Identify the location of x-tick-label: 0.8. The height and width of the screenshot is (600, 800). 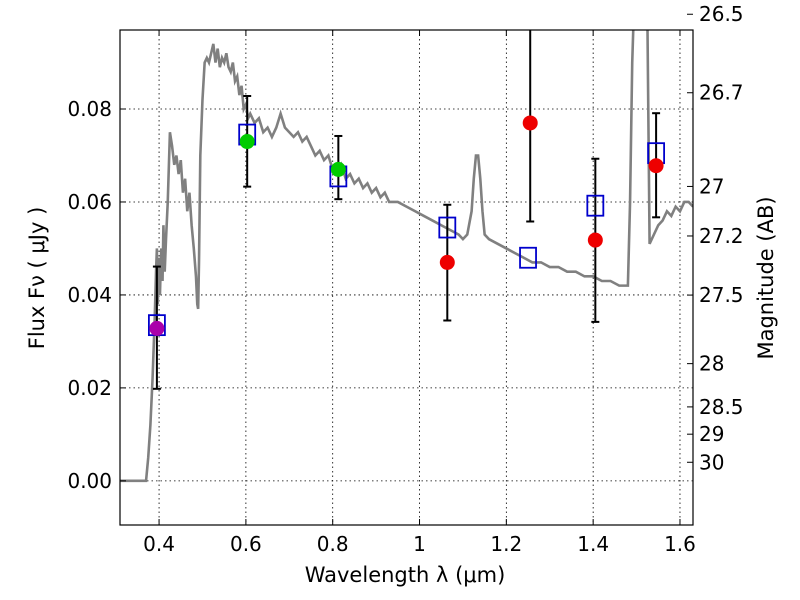
(333, 544).